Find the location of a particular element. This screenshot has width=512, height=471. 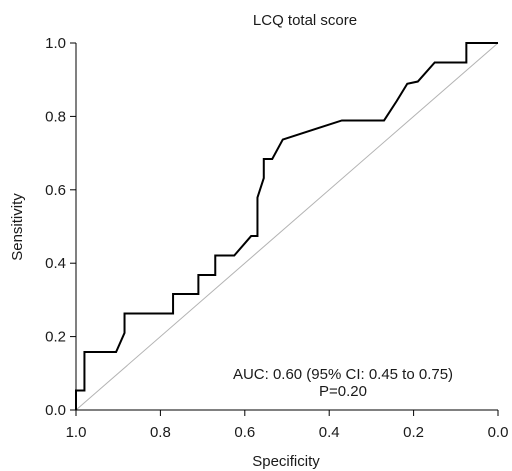

p-value-annotation: P=0.20 is located at coordinates (343, 391).